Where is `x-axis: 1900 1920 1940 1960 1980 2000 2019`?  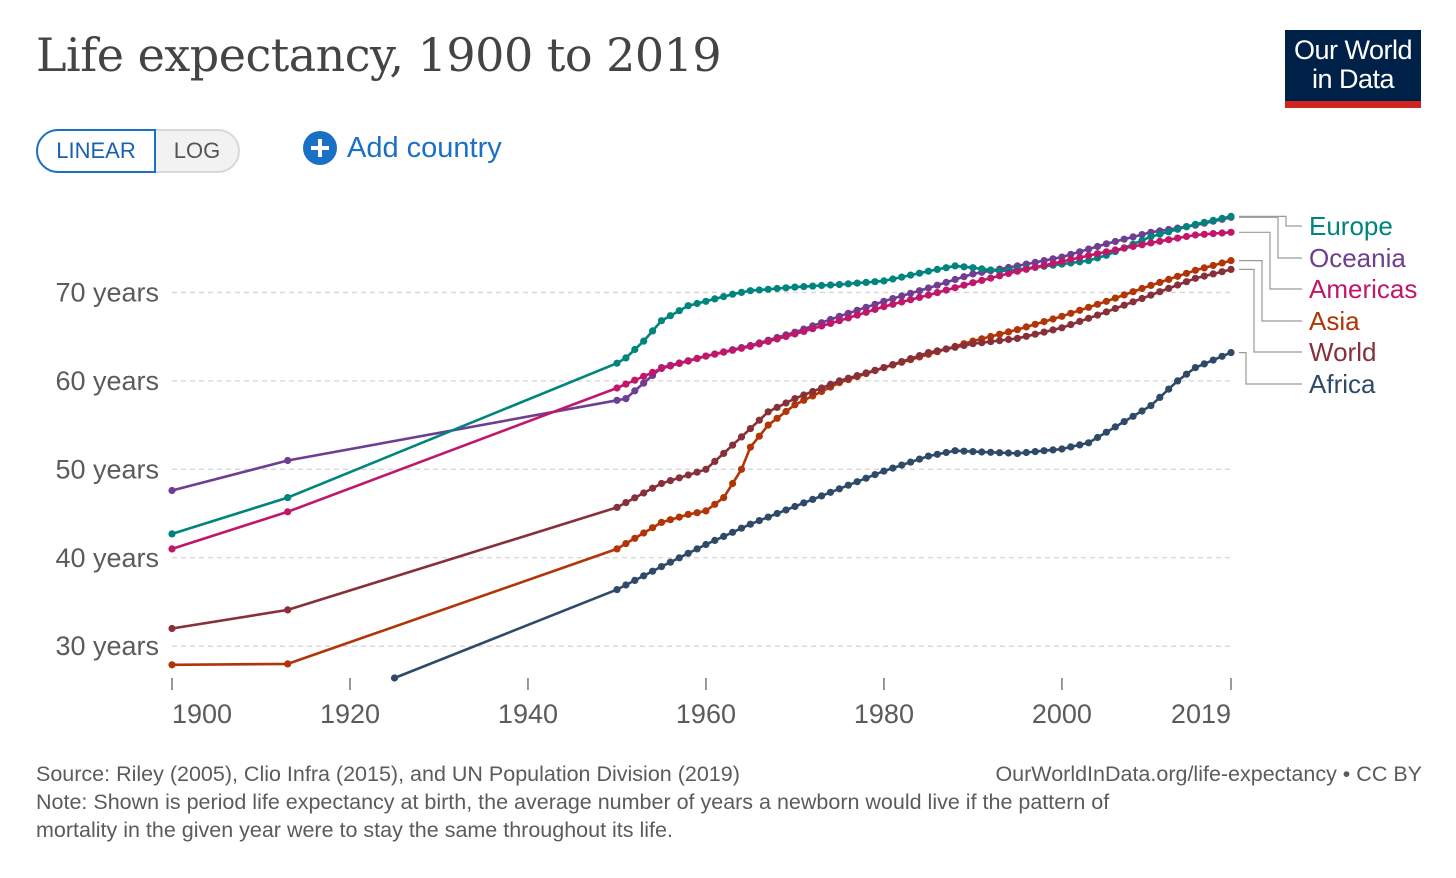
x-axis: 1900 1920 1940 1960 1980 2000 2019 is located at coordinates (701, 703).